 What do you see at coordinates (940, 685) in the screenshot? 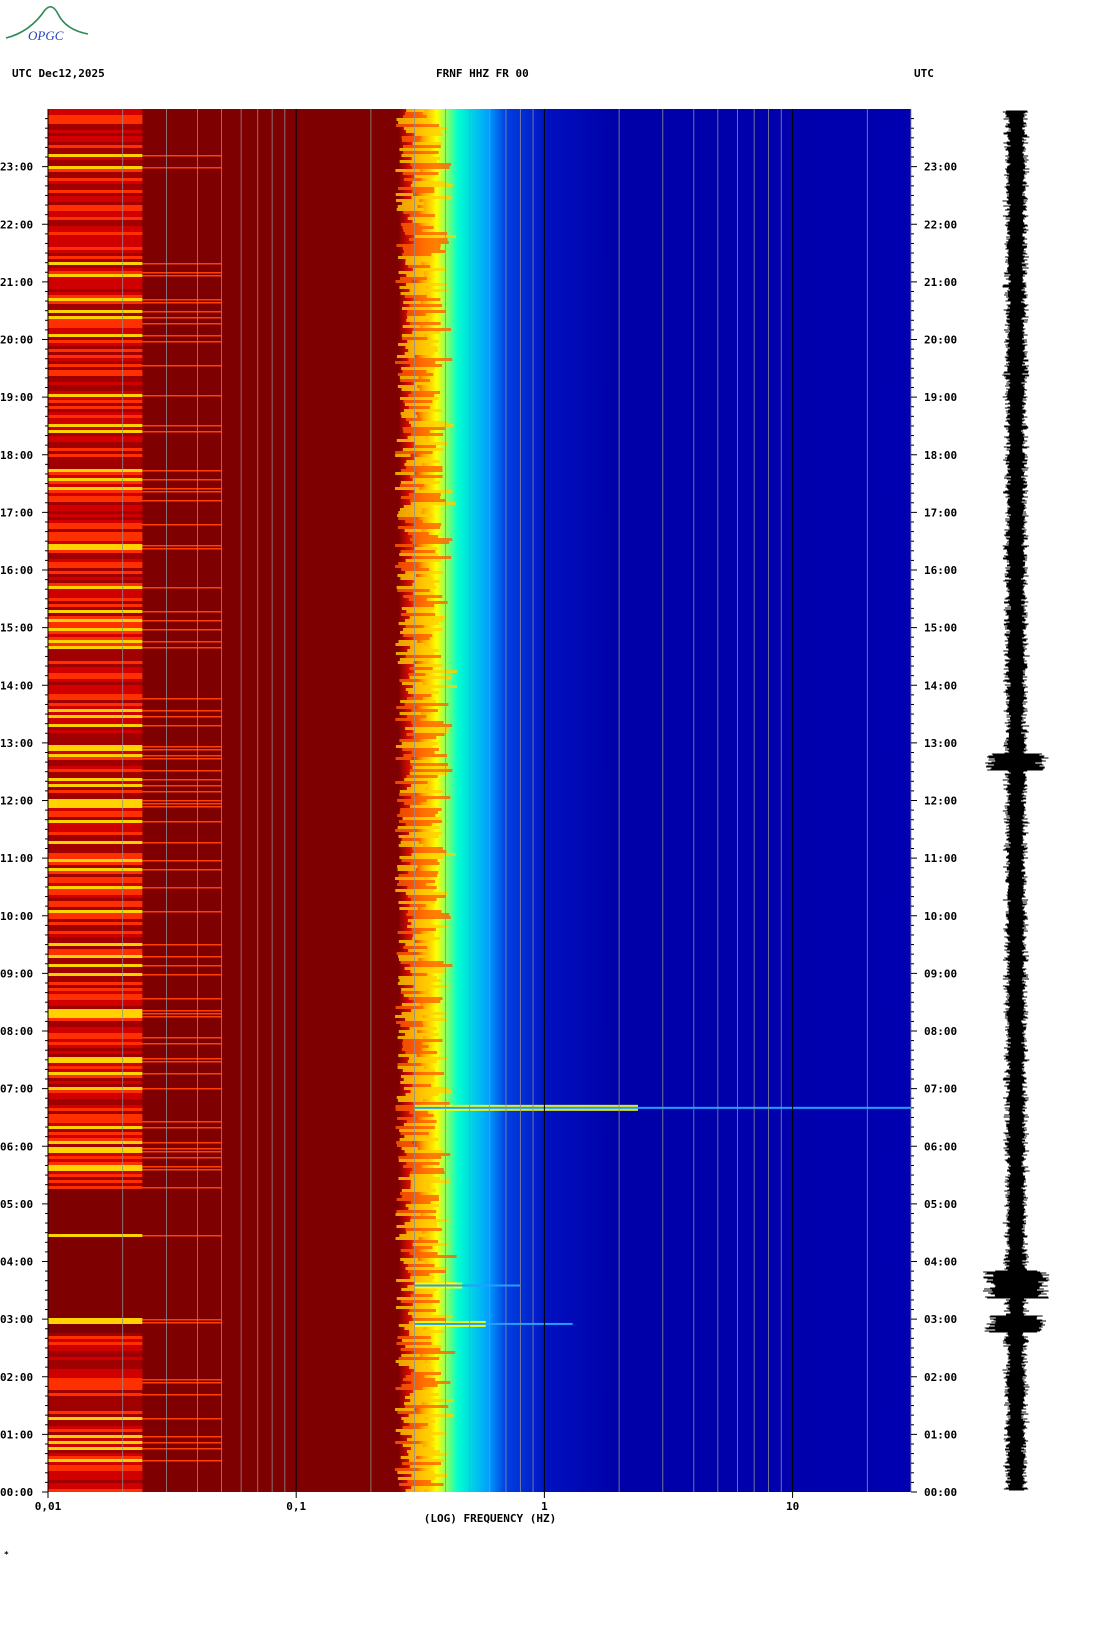
I see `y-tick-label-right: 14:00` at bounding box center [940, 685].